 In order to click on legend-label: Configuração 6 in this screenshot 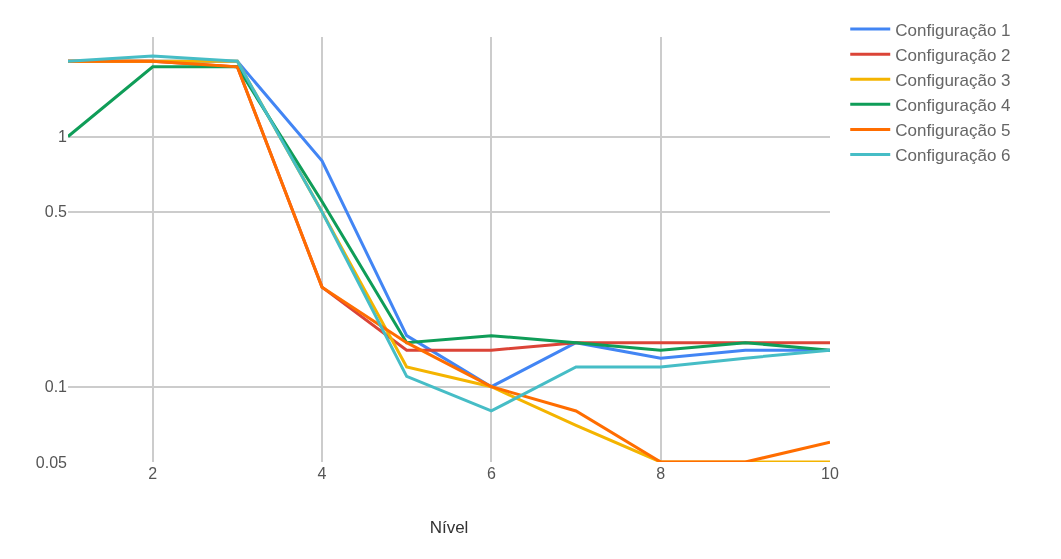, I will do `click(953, 156)`.